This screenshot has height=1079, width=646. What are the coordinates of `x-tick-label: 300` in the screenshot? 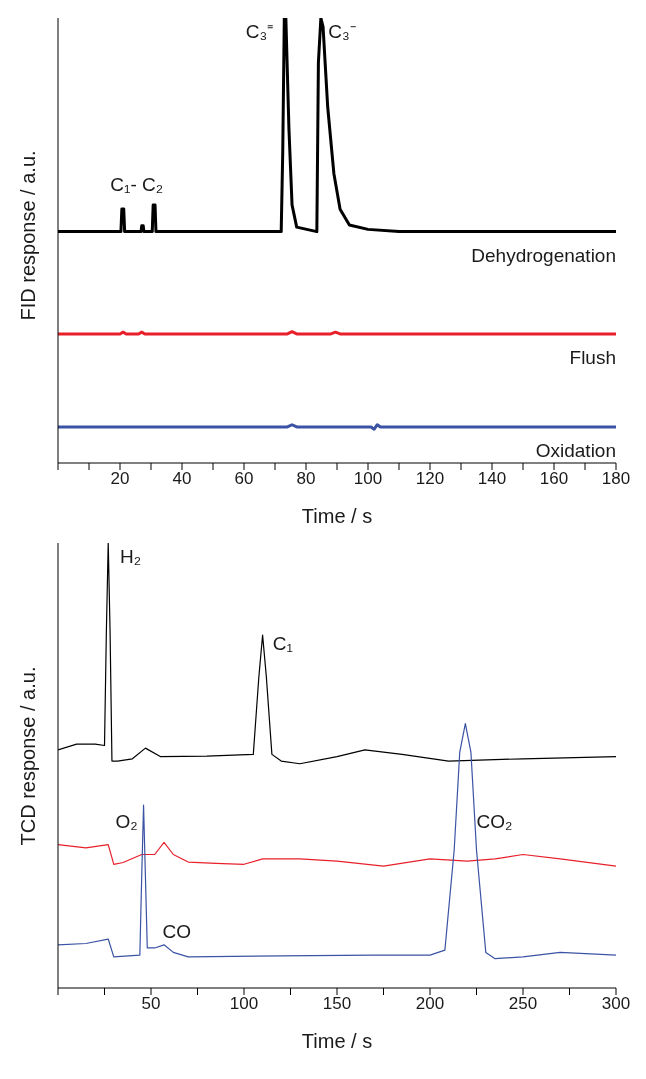 It's located at (616, 1004).